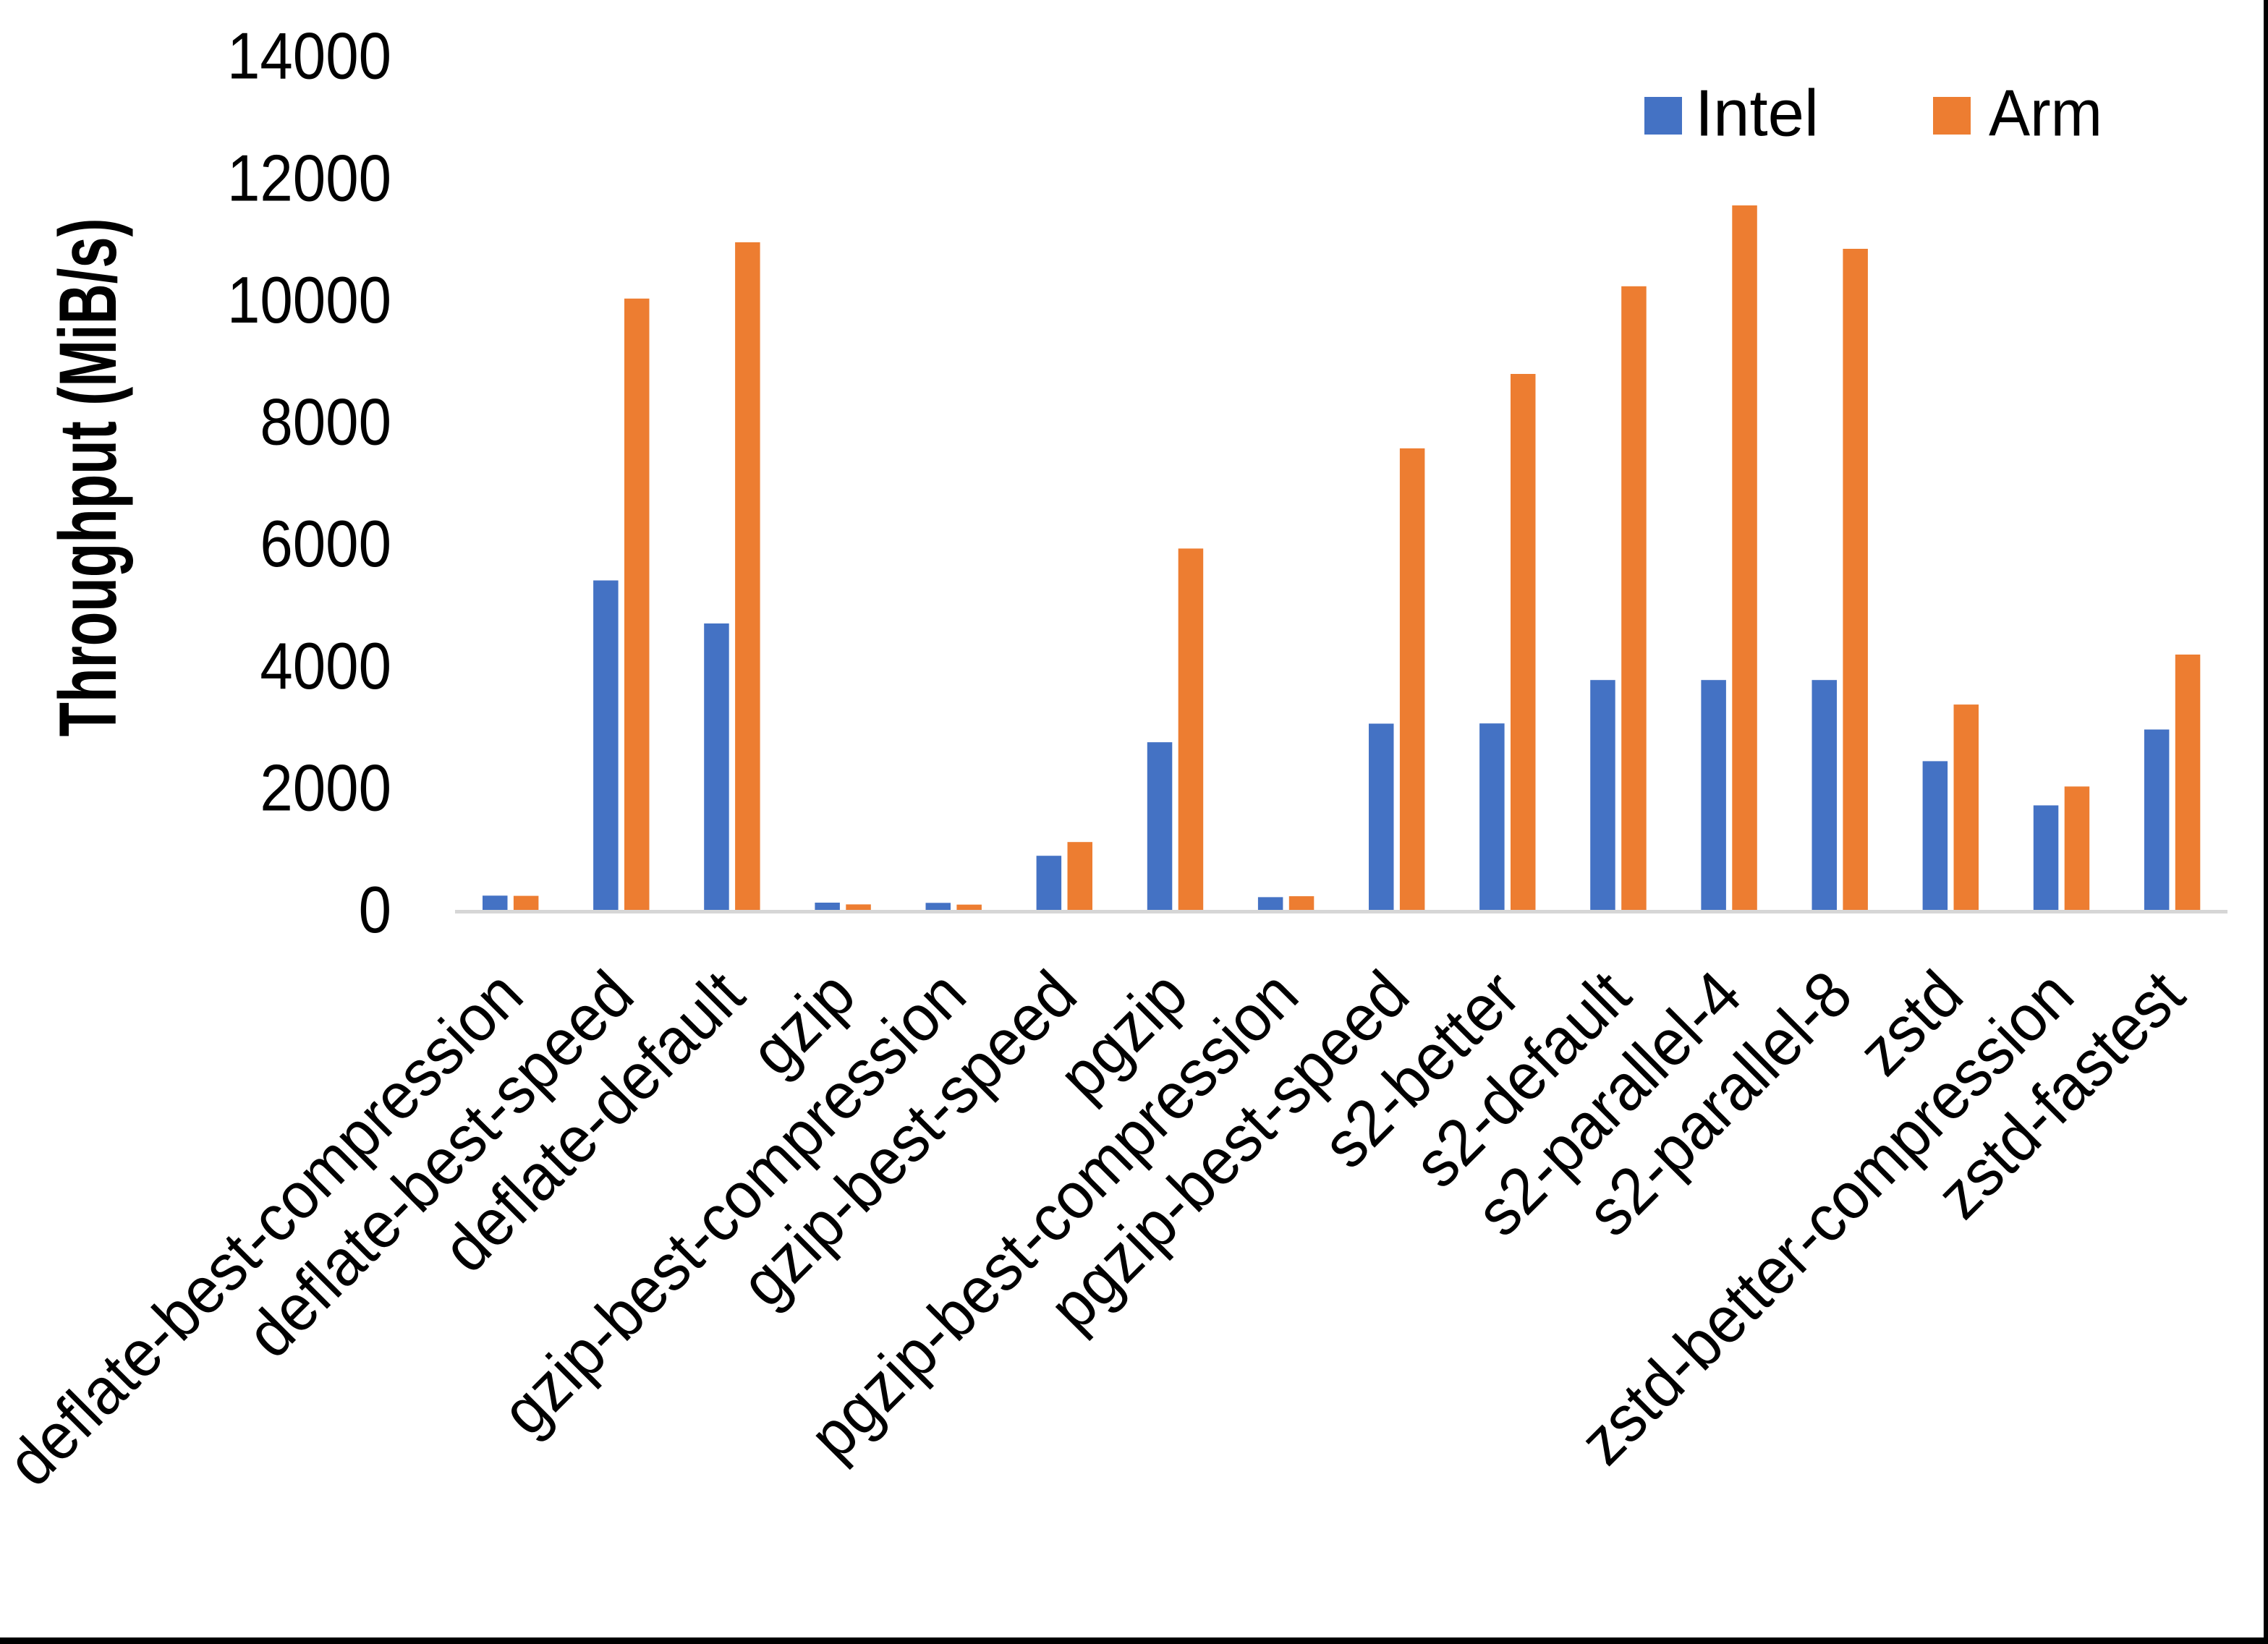 The height and width of the screenshot is (1644, 2268). I want to click on svg-text: 10000, so click(309, 300).